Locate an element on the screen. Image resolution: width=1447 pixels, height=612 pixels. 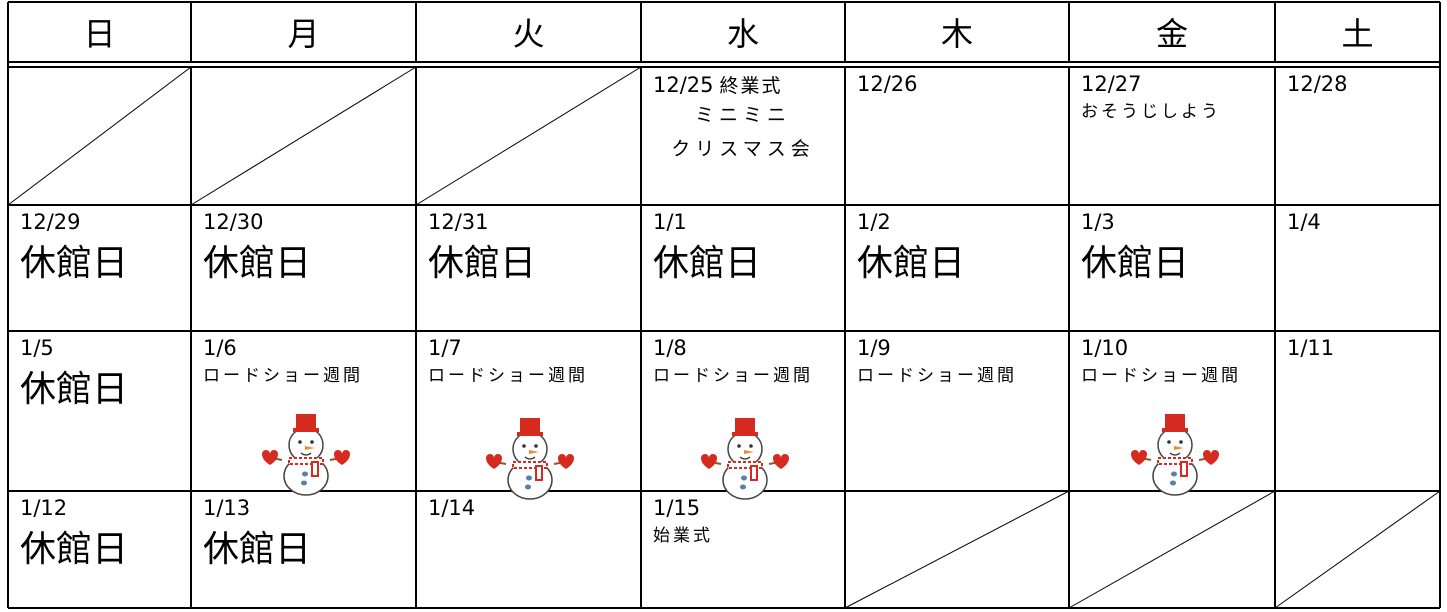
date: 1/5 is located at coordinates (37, 348).